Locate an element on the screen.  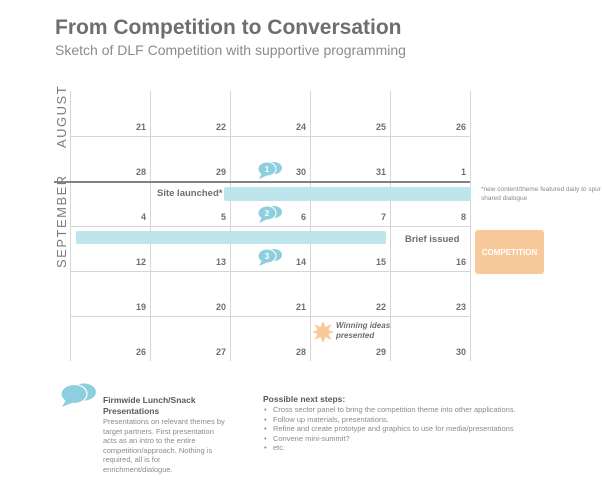
day-number: 31 is located at coordinates (380, 172).